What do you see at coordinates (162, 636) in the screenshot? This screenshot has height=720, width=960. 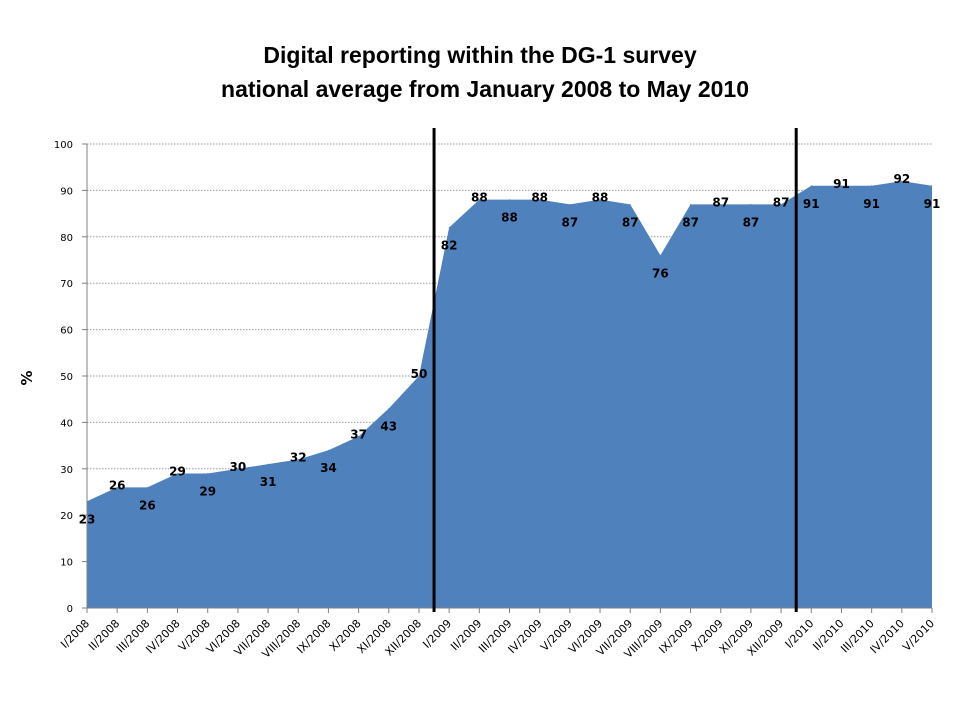 I see `x-tick-label: IV/2008` at bounding box center [162, 636].